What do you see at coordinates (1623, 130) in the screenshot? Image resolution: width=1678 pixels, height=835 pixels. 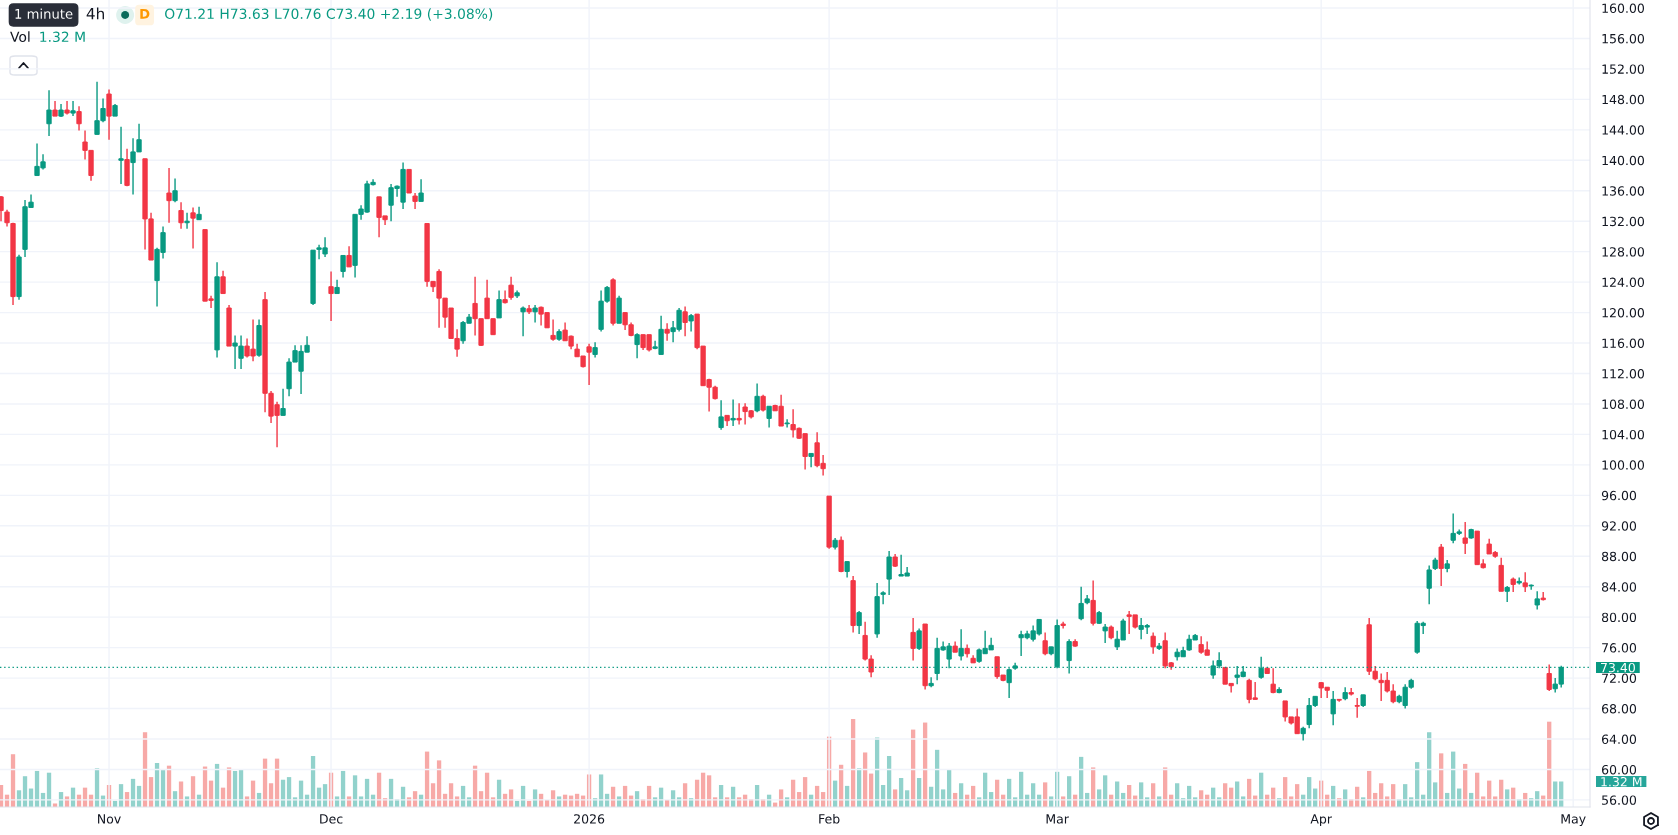 I see `y-tick-label: 144.00` at bounding box center [1623, 130].